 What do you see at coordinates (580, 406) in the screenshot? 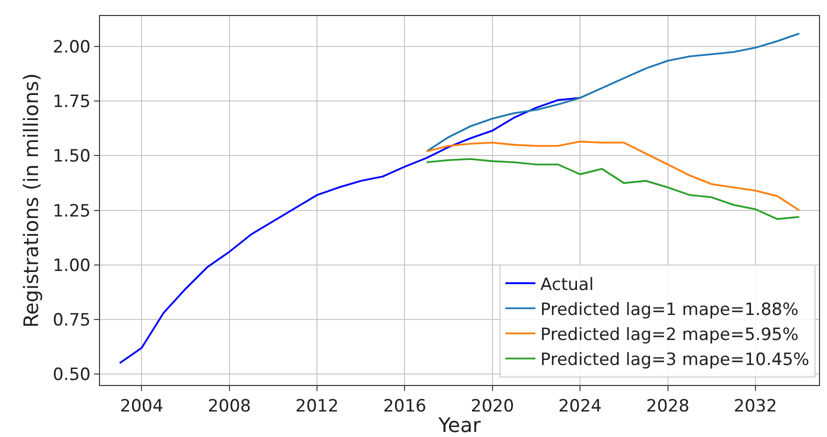
I see `x-tick-label: 2024` at bounding box center [580, 406].